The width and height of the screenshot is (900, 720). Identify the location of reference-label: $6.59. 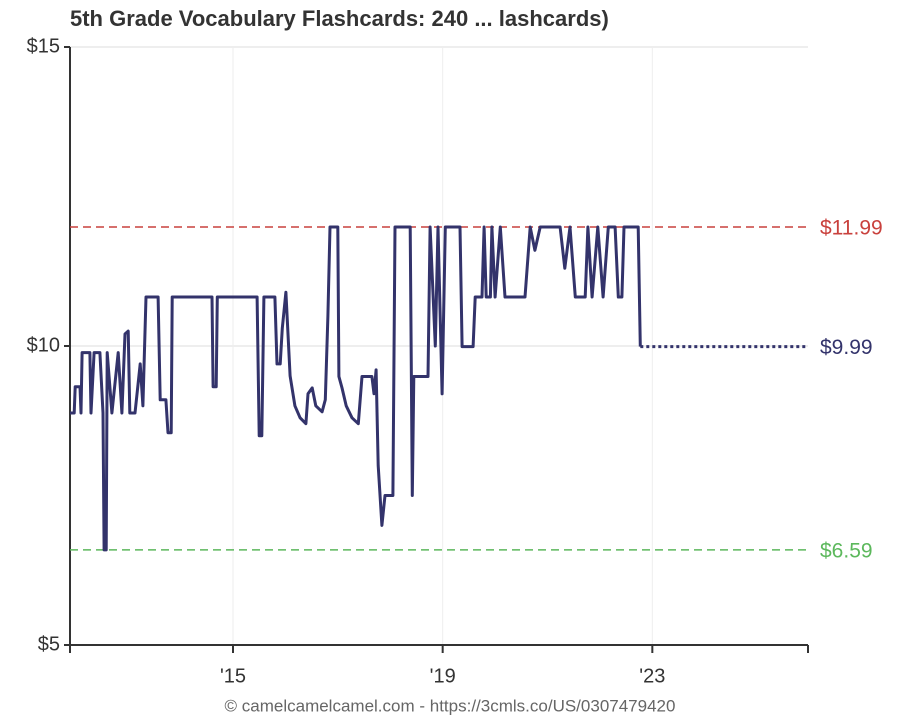
(846, 550).